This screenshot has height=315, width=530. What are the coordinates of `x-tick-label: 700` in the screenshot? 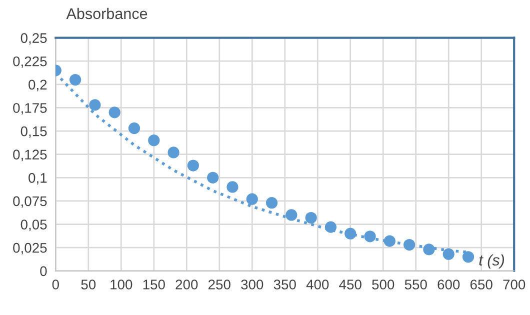 It's located at (514, 285).